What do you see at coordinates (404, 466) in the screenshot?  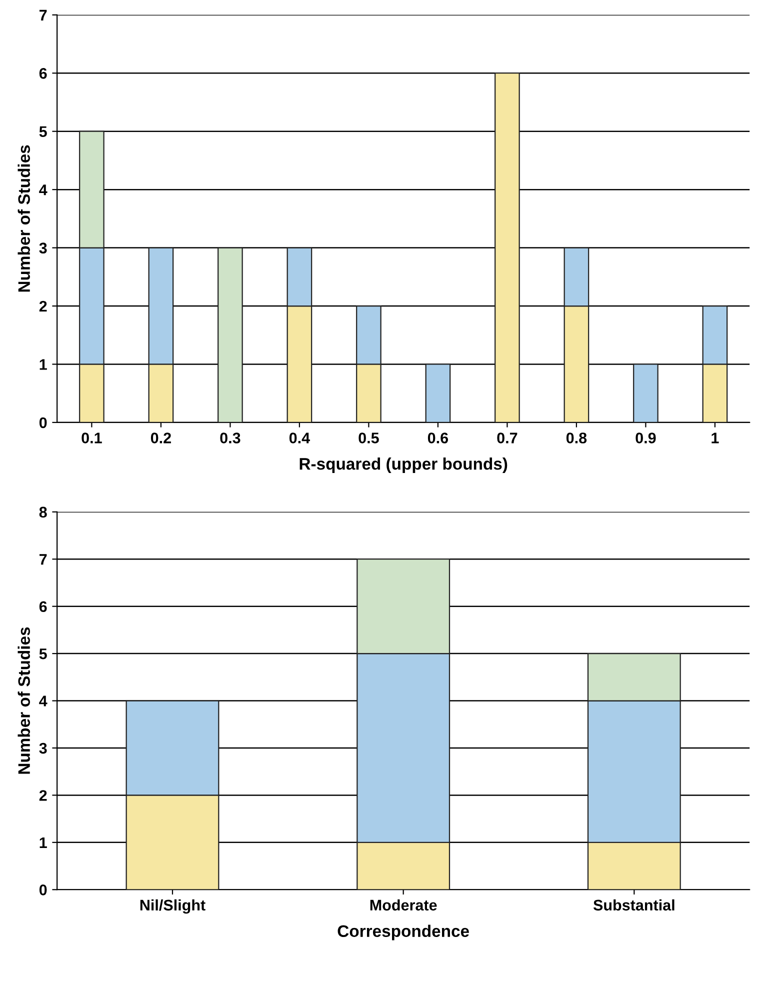 I see `x-axis-title: R-squared (upper bounds)` at bounding box center [404, 466].